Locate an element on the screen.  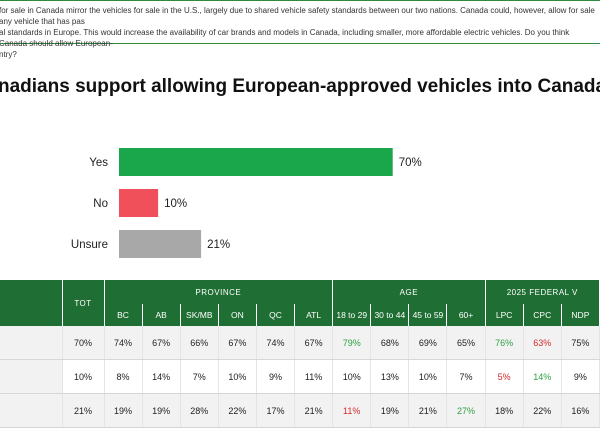
column-header: 60+ is located at coordinates (466, 315).